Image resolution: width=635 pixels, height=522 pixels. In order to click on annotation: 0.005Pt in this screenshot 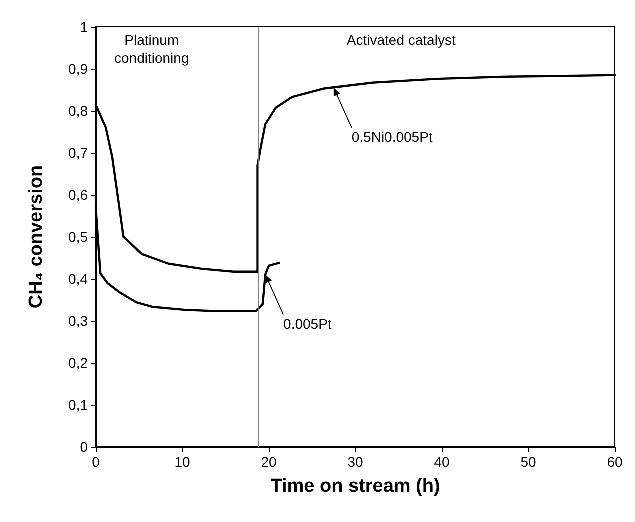, I will do `click(308, 324)`.